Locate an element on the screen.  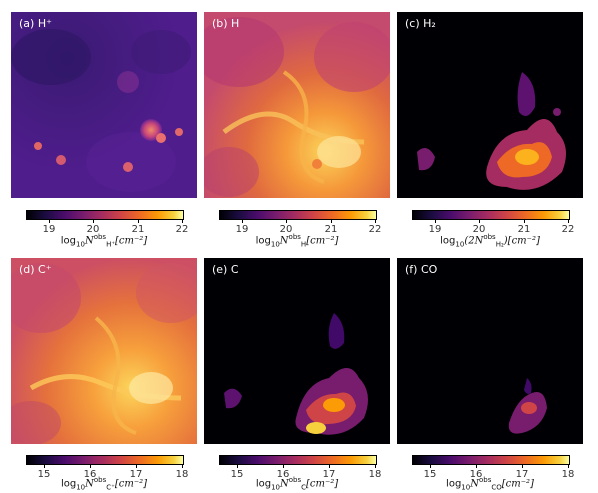
panel-e-c-map: (e) C is located at coordinates (297, 351).